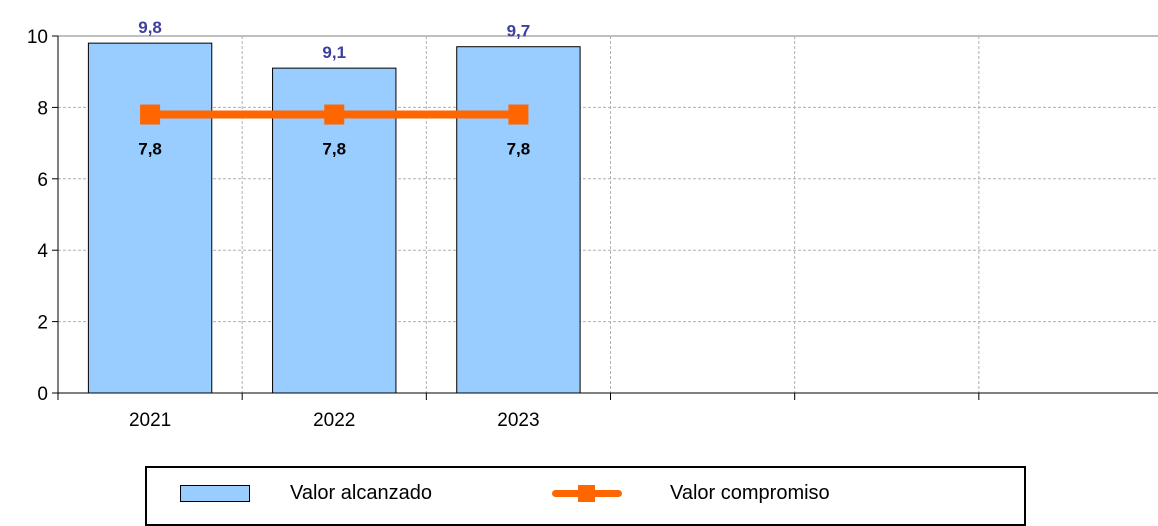  Describe the element at coordinates (42, 251) in the screenshot. I see `y-tick-label: 4` at that location.